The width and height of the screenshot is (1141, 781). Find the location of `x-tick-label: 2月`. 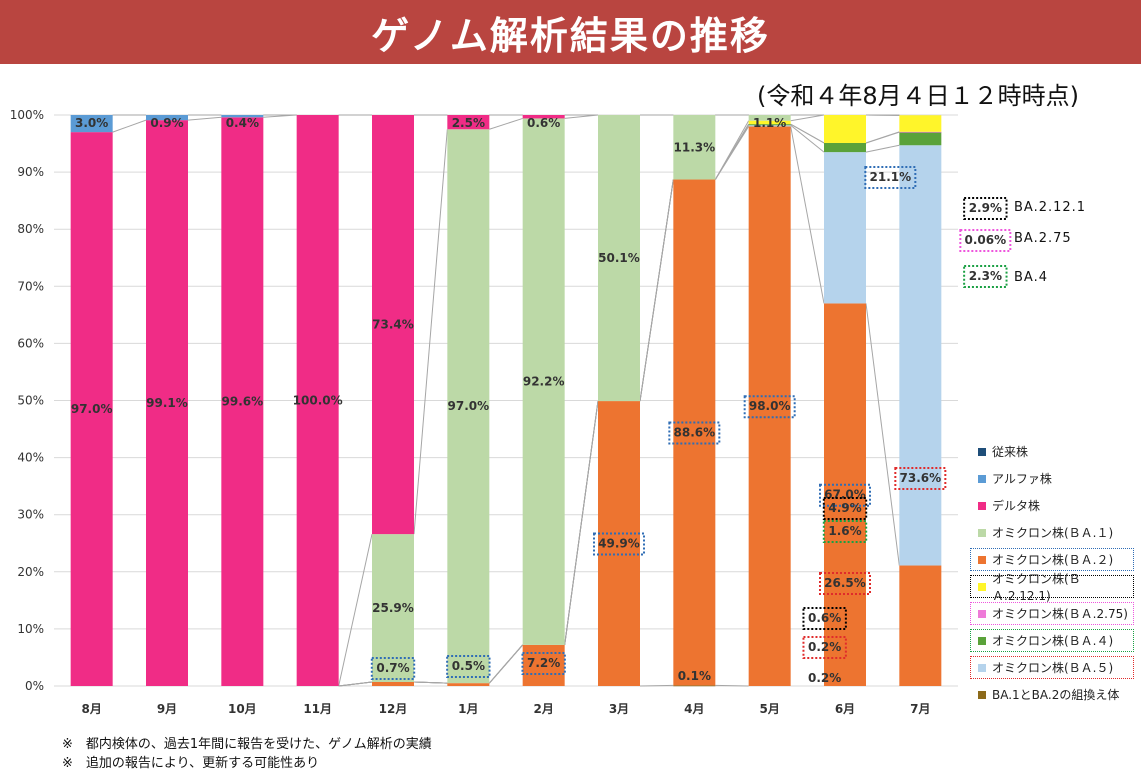

x-tick-label: 2月 is located at coordinates (543, 709).